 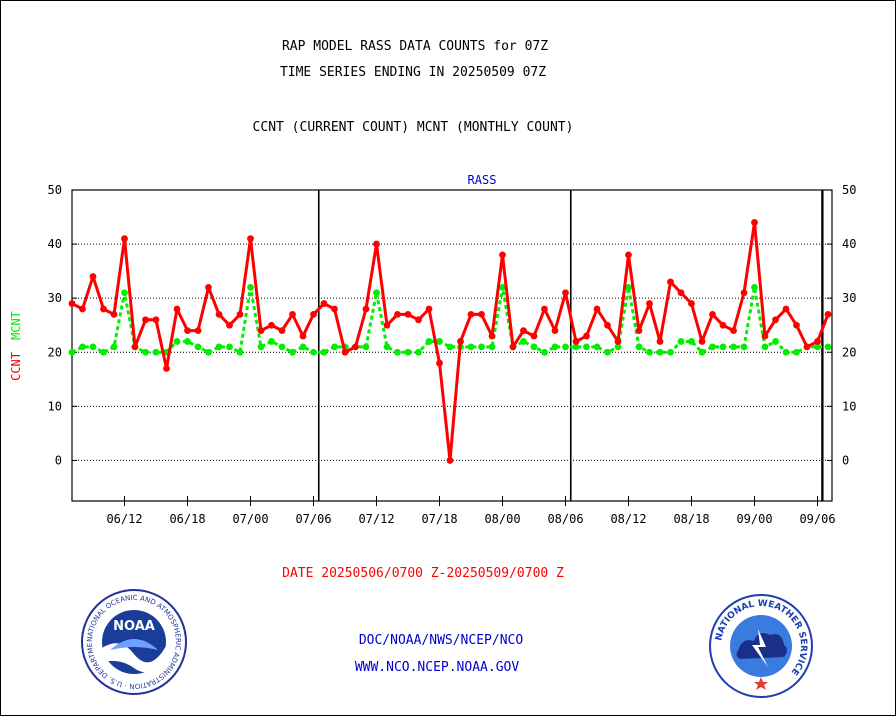 What do you see at coordinates (754, 519) in the screenshot?
I see `x-tick-label: 09/00` at bounding box center [754, 519].